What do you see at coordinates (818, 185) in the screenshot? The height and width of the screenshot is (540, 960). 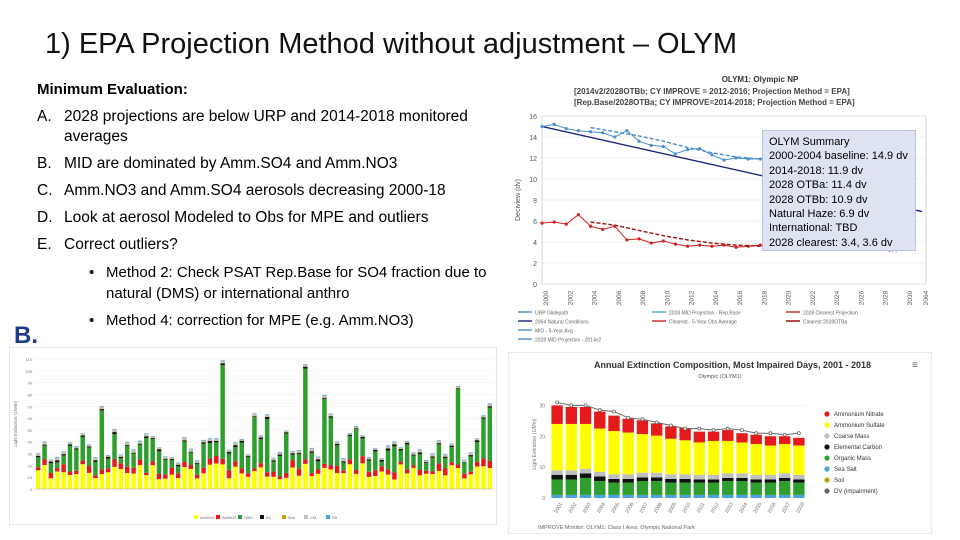 I see `summary-line: 2028 OTBa: 11.4 dv` at bounding box center [818, 185].